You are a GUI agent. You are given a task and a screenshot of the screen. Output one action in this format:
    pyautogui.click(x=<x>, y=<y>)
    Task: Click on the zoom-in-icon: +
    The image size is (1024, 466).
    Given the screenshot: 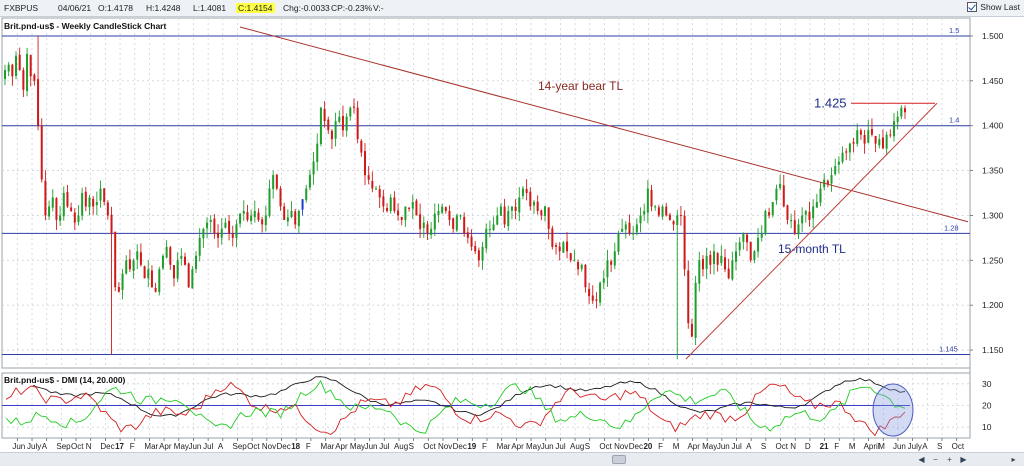 What is the action you would take?
    pyautogui.click(x=949, y=459)
    